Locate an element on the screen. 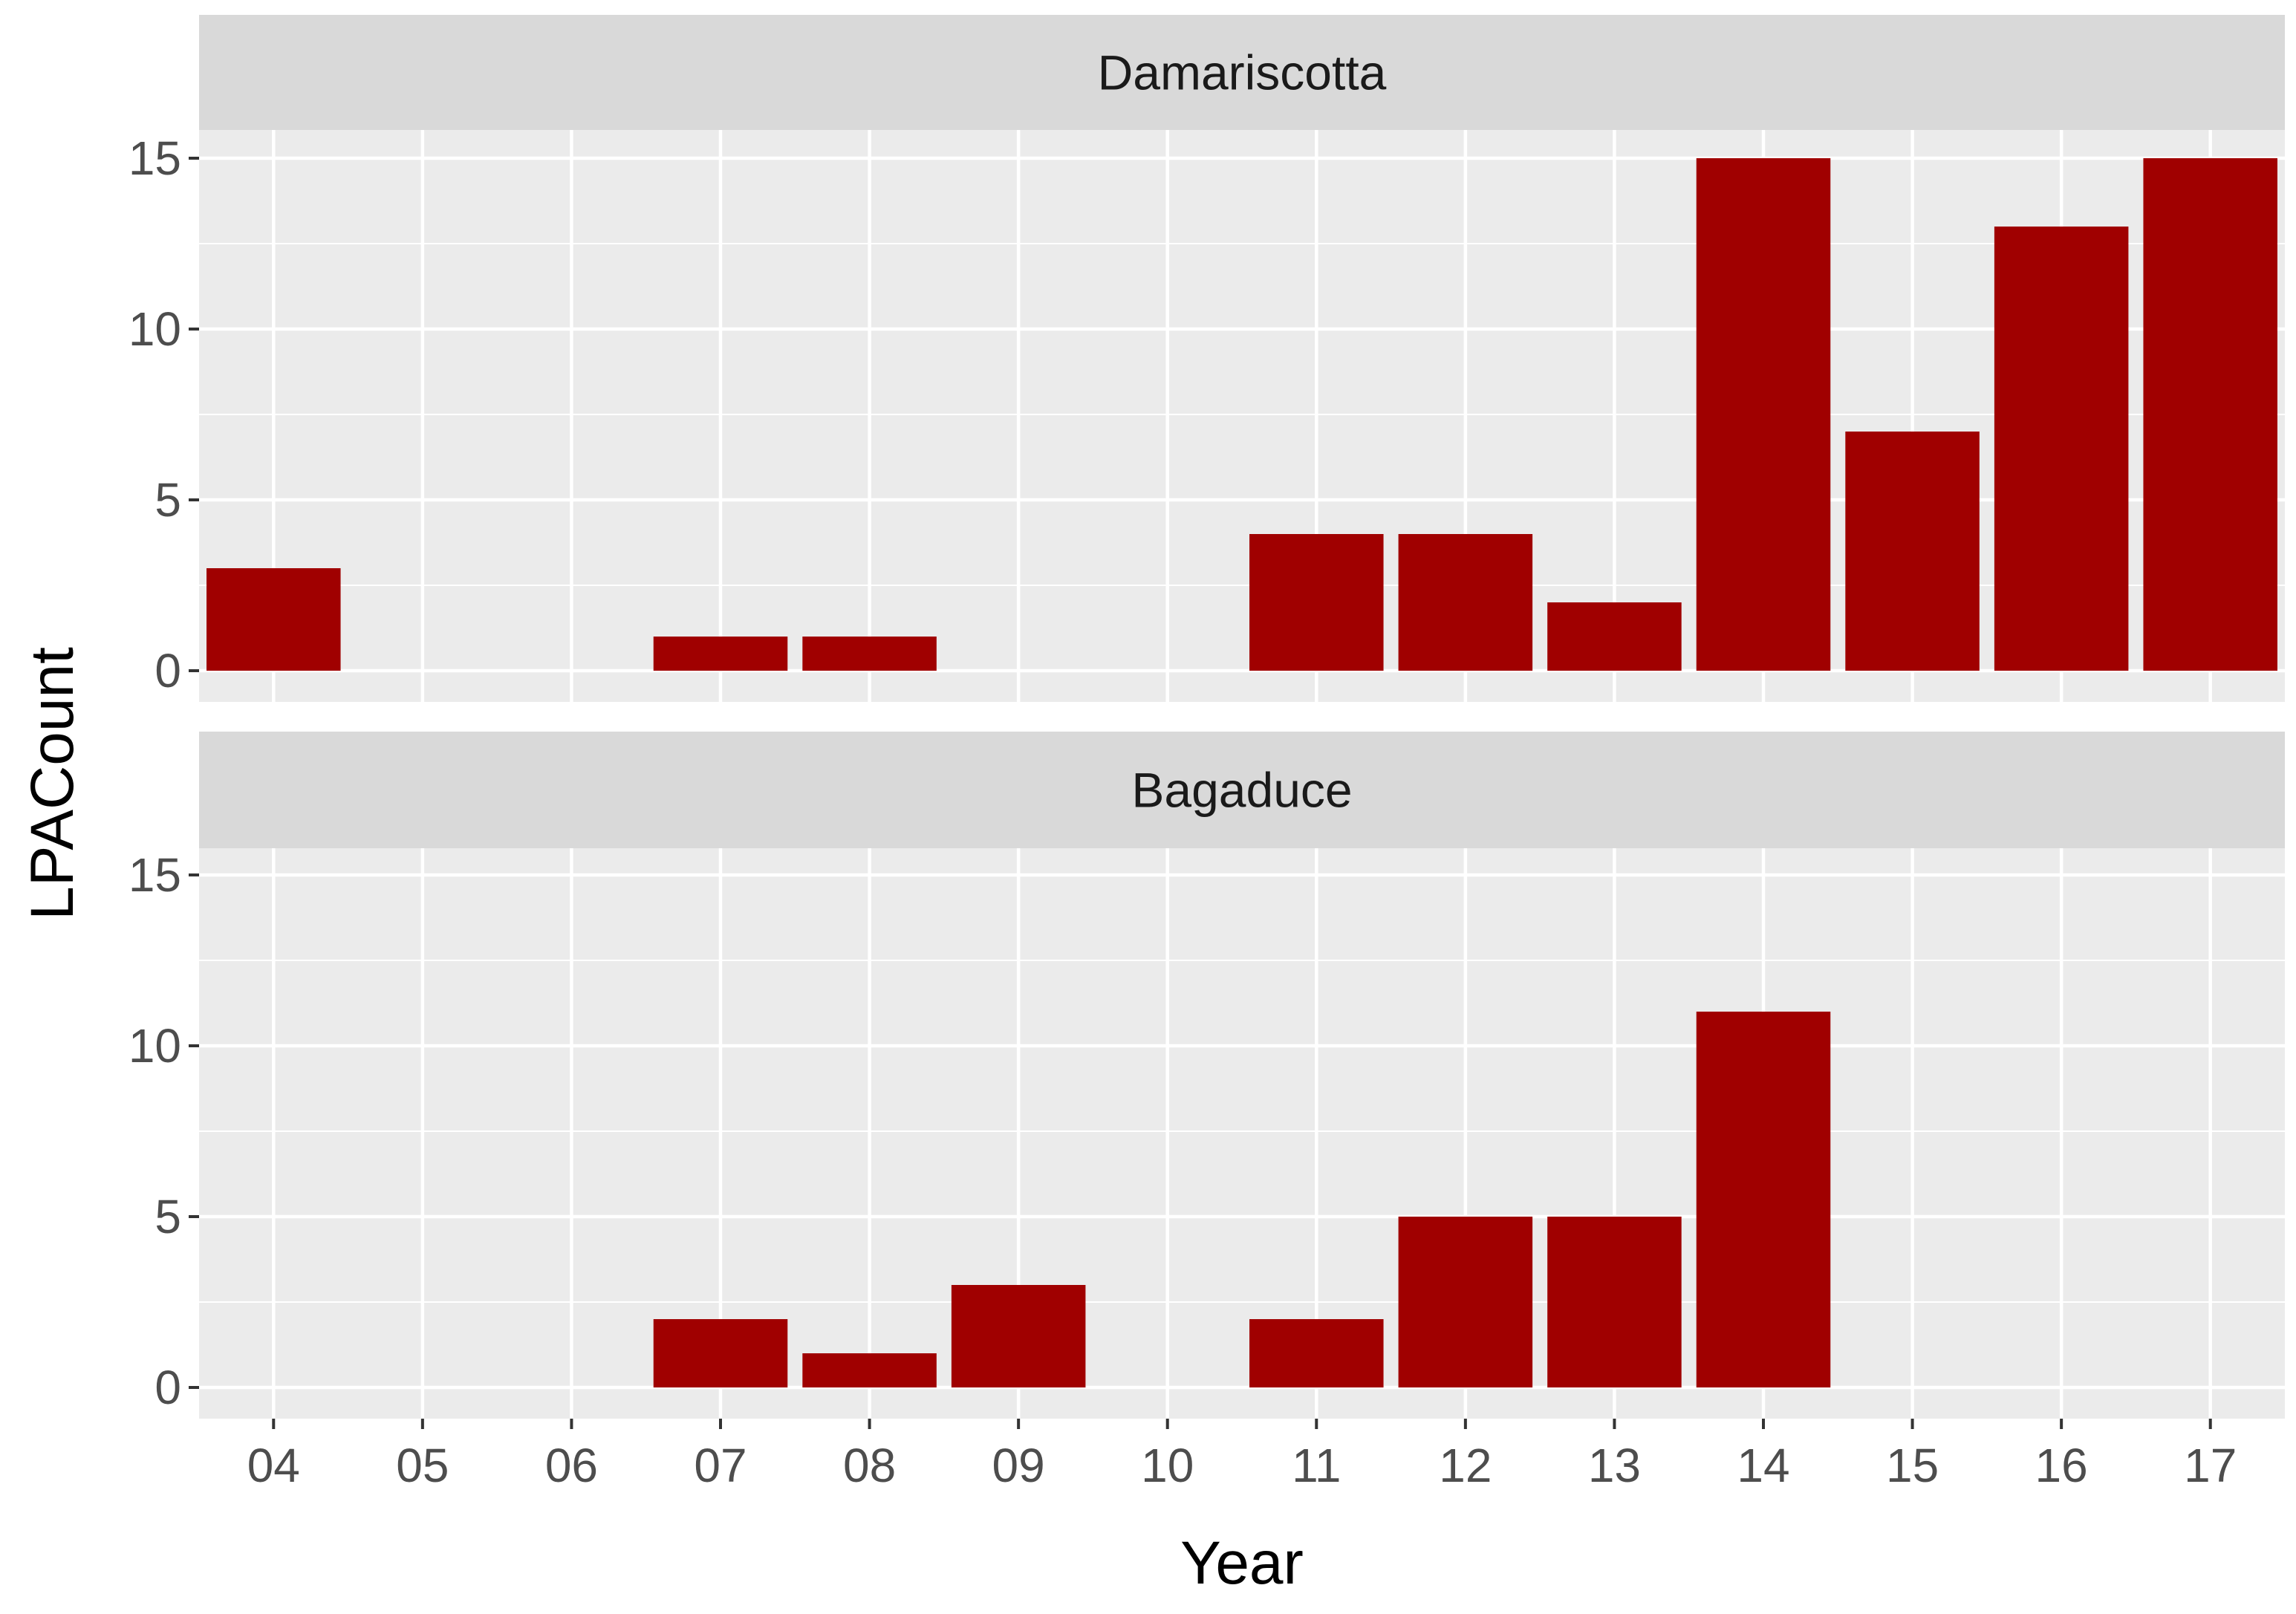  facet-strip-label: Damariscotta is located at coordinates (1242, 73).